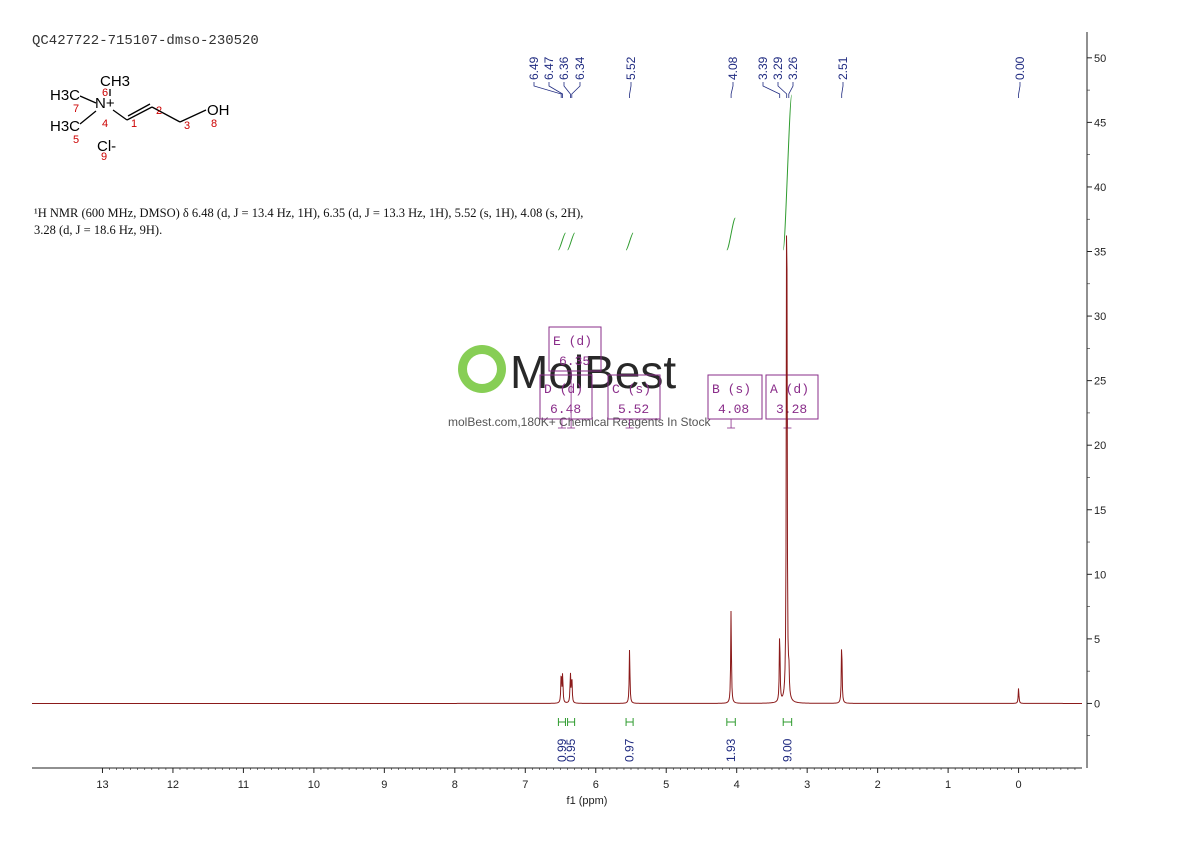 This screenshot has height=841, width=1190. I want to click on x-tick-label: 4, so click(737, 785).